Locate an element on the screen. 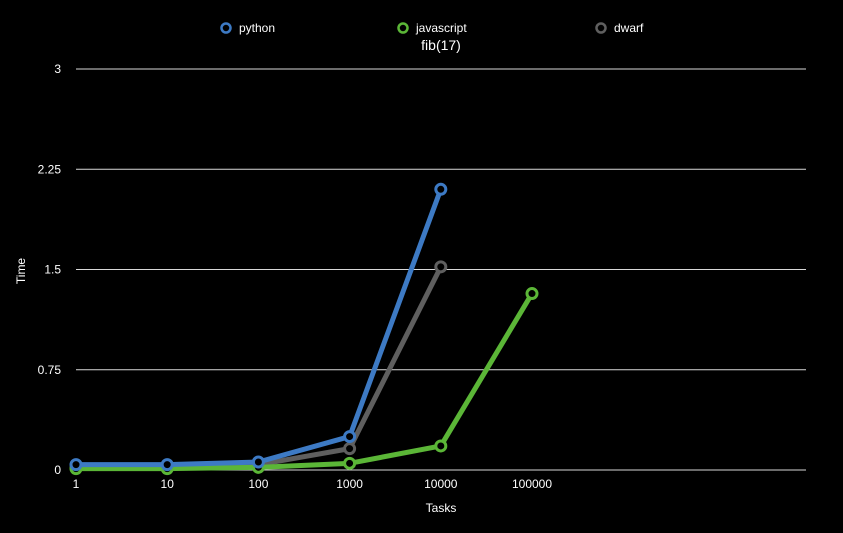 This screenshot has height=533, width=843. x-tick-label: 100 is located at coordinates (258, 484).